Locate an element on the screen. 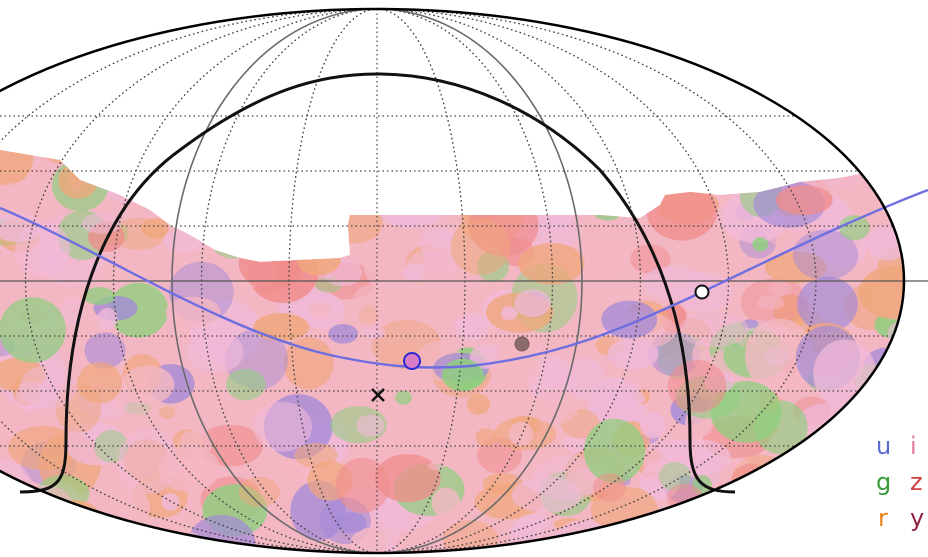  legend-z: z is located at coordinates (916, 482).